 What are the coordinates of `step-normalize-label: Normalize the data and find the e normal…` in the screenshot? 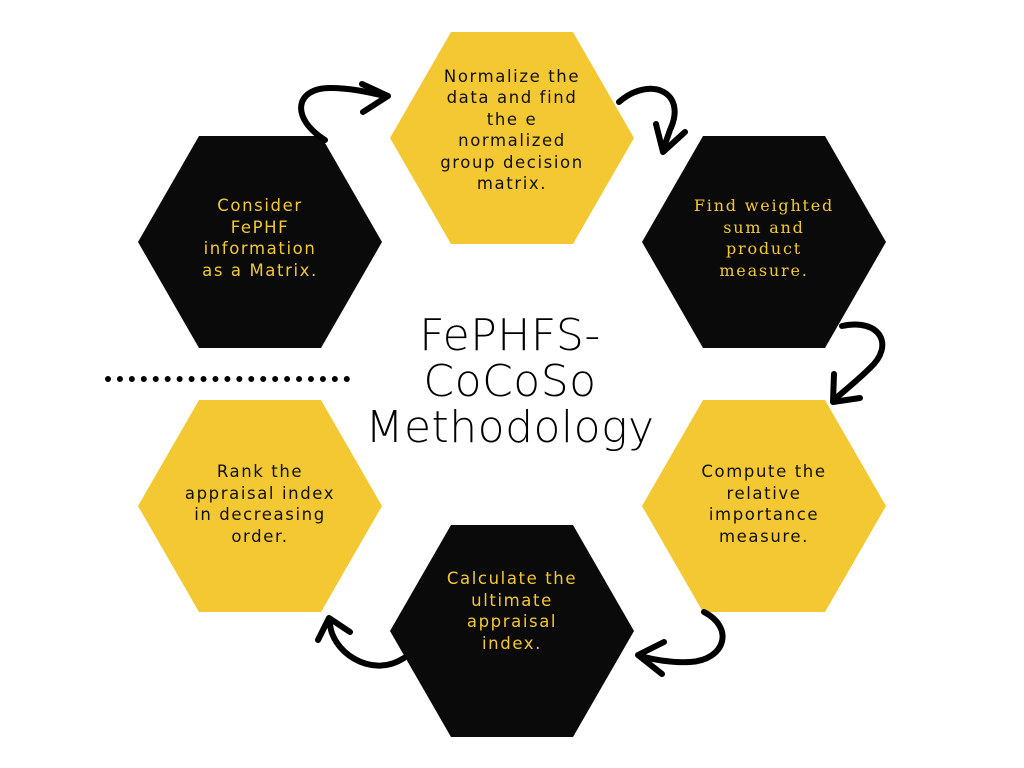 It's located at (512, 130).